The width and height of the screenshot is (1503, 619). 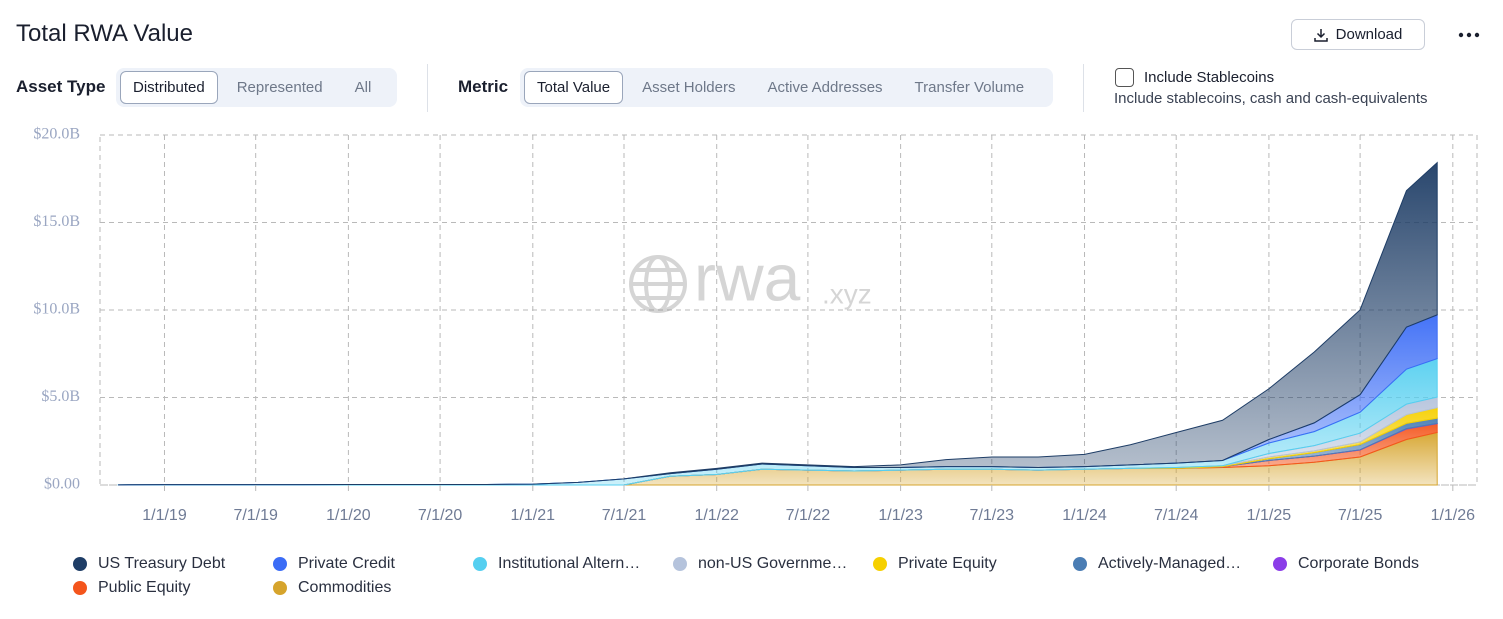 What do you see at coordinates (624, 515) in the screenshot?
I see `x-tick-label: 7/1/21` at bounding box center [624, 515].